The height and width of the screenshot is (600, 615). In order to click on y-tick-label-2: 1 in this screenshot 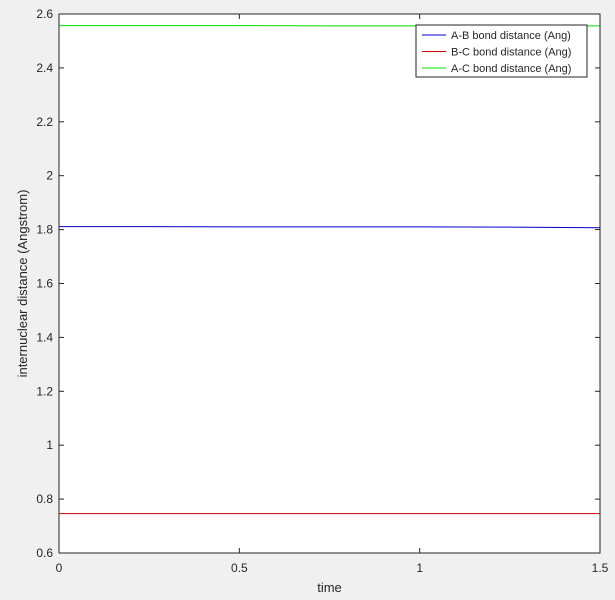, I will do `click(49, 445)`.